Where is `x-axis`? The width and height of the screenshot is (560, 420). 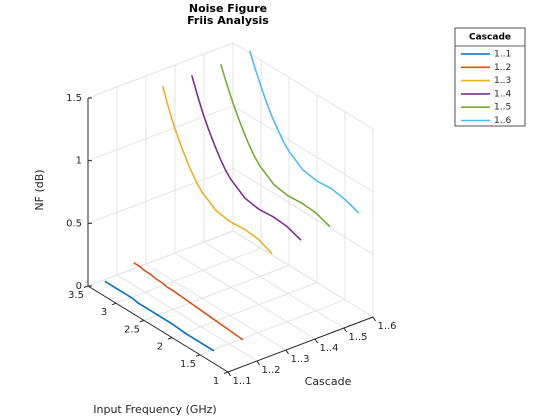 x-axis is located at coordinates (158, 329).